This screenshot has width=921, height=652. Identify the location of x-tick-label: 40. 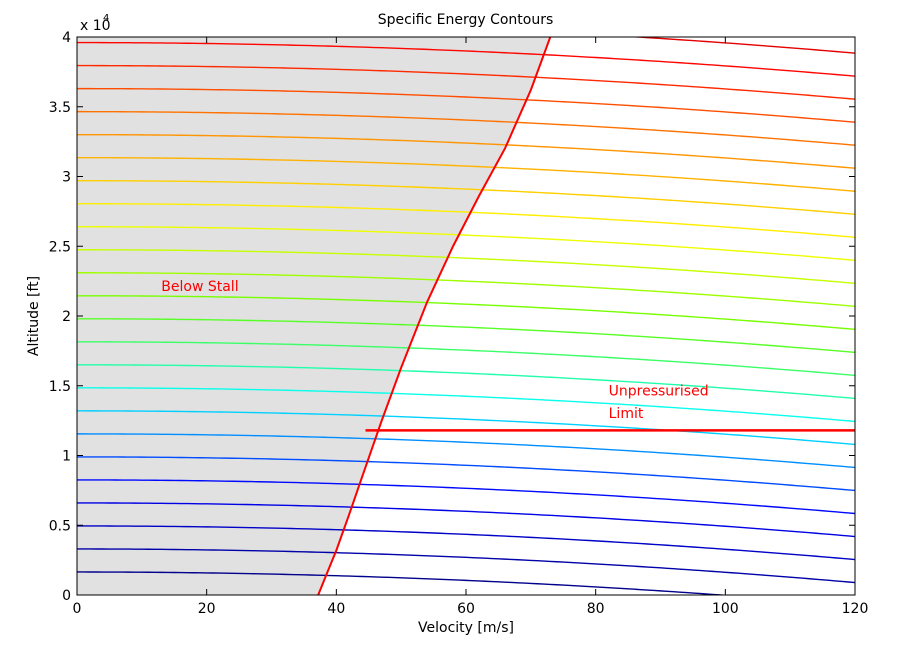
(336, 609).